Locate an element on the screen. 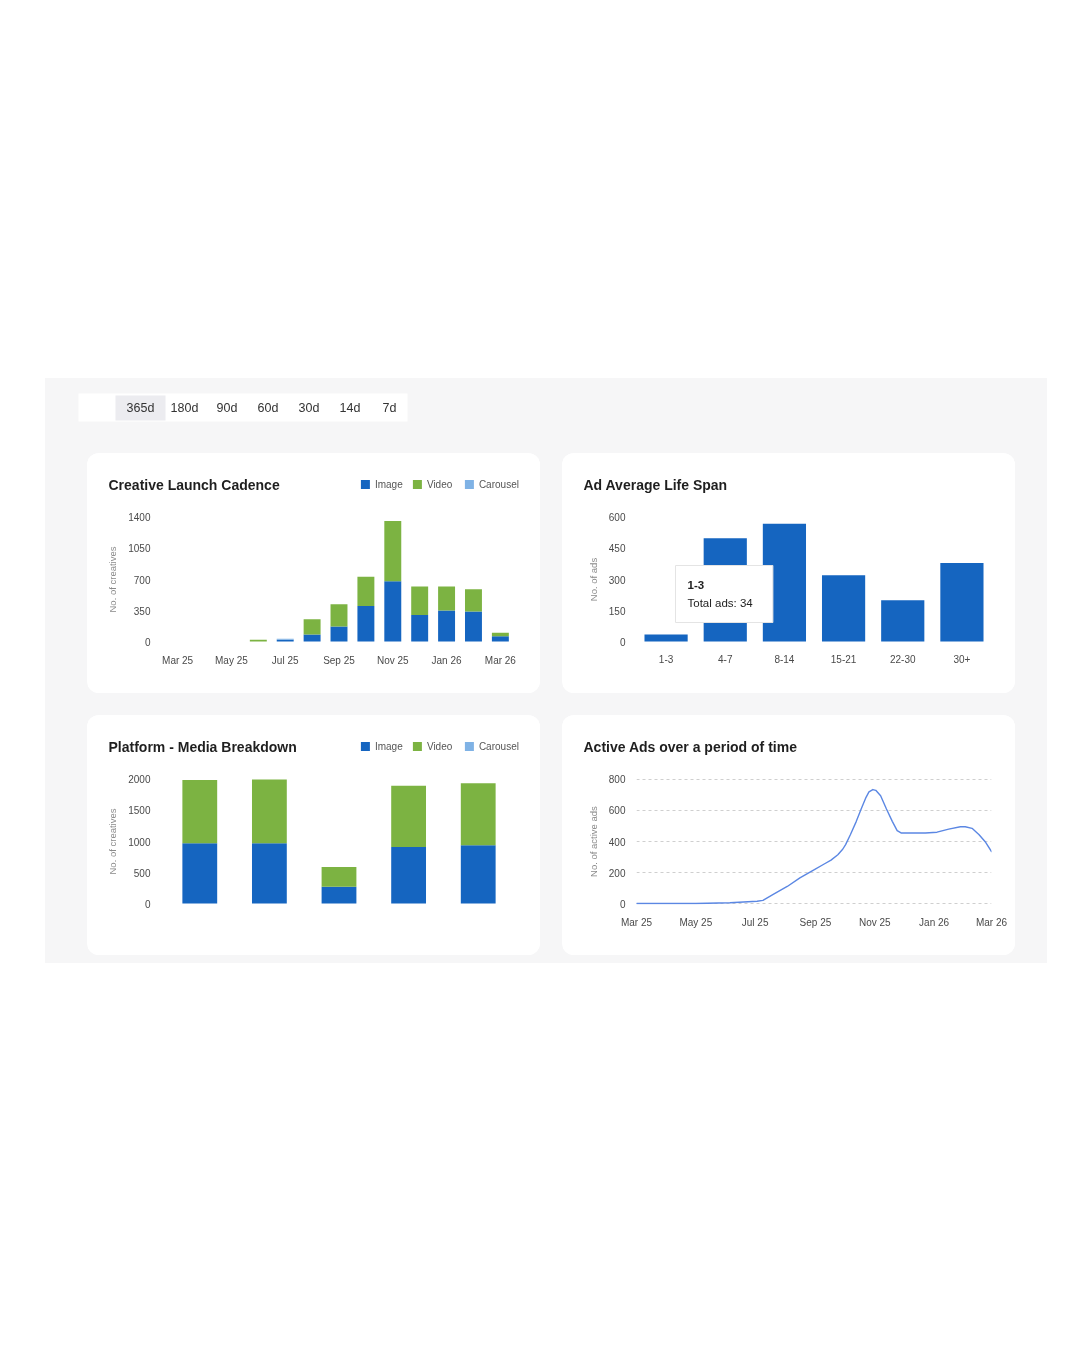  text: 180d is located at coordinates (184, 408).